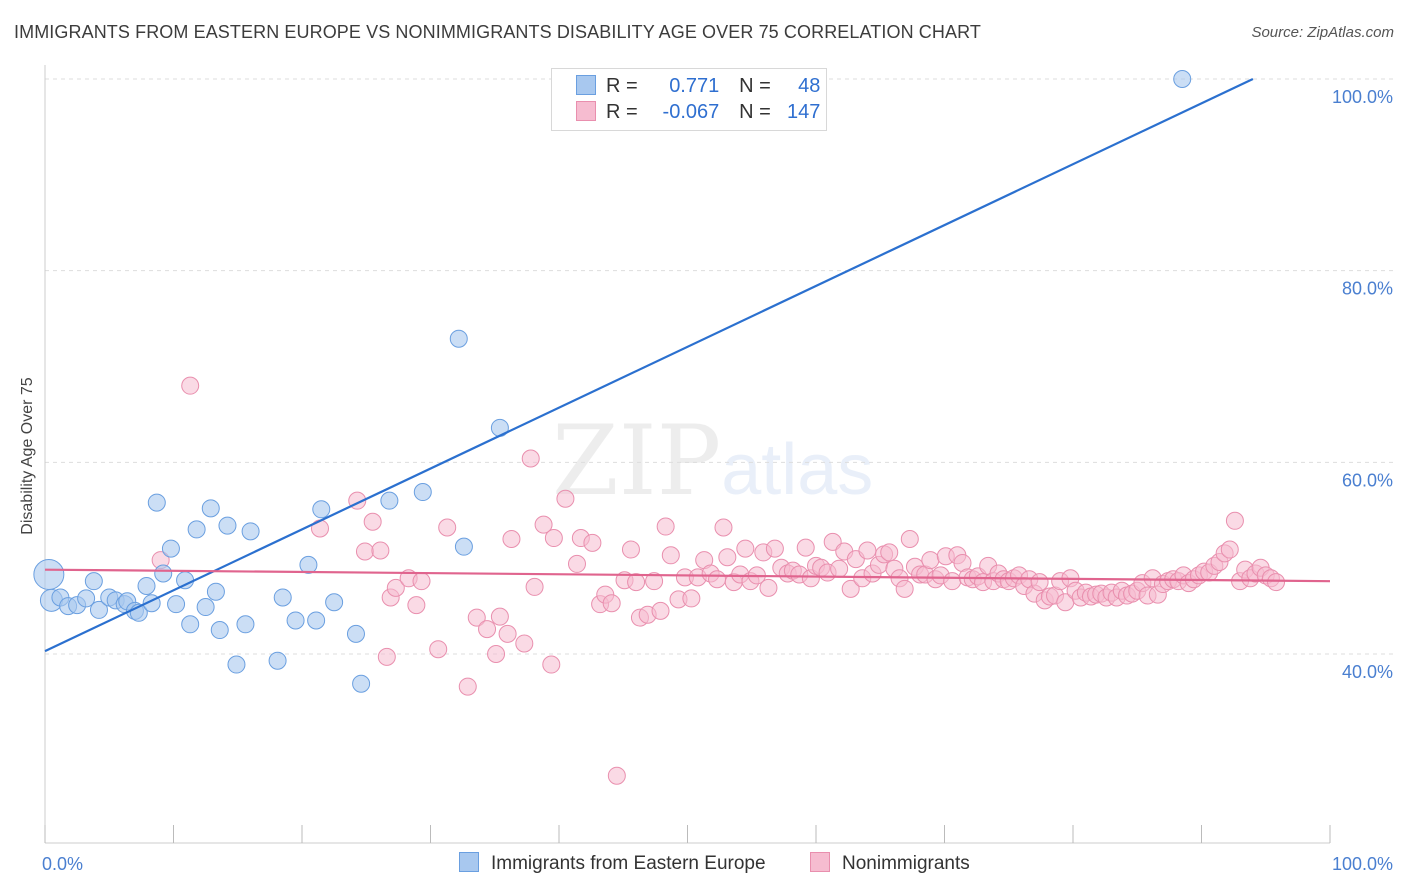  What do you see at coordinates (712, 461) in the screenshot?
I see `watermark: ZIPatlas` at bounding box center [712, 461].